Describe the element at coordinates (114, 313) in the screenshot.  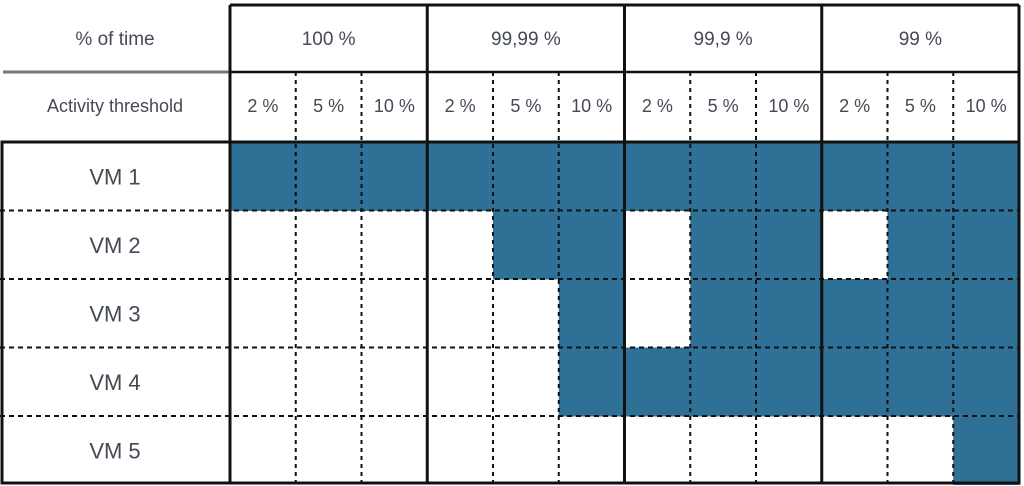
I see `vm-row-label: VM 3` at that location.